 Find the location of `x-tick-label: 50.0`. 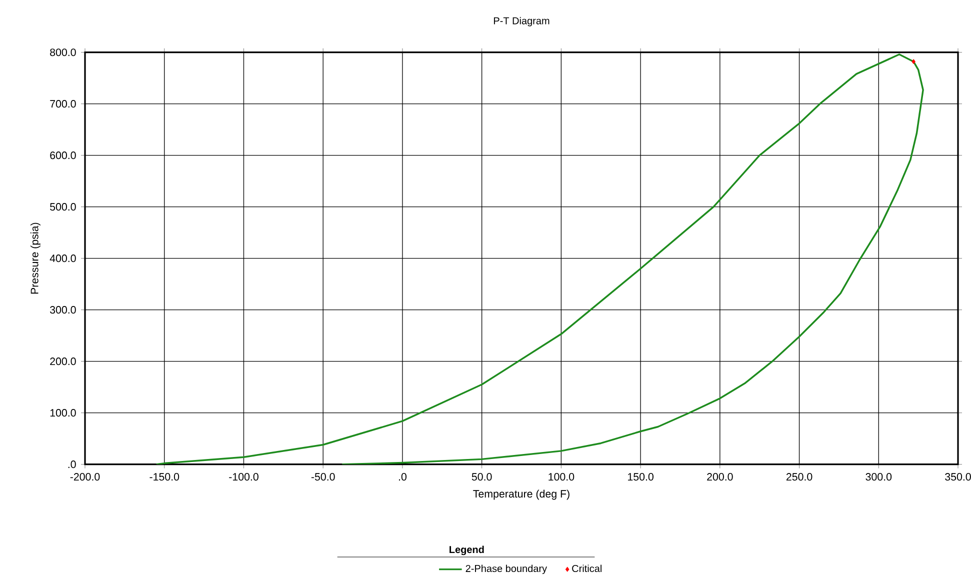

x-tick-label: 50.0 is located at coordinates (482, 477).